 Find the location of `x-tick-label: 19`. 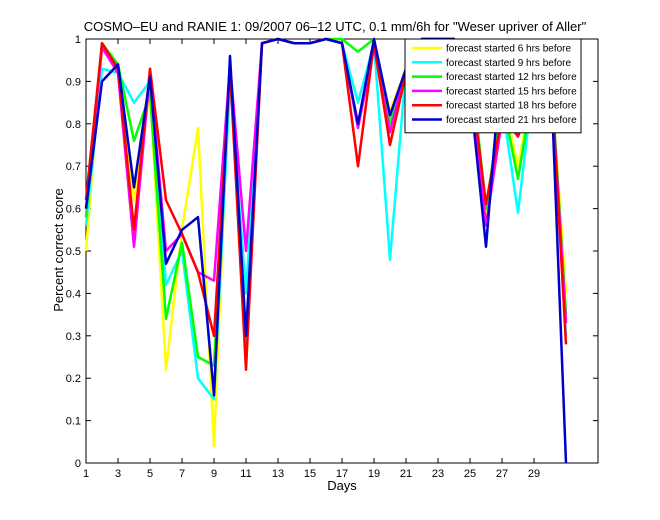

x-tick-label: 19 is located at coordinates (374, 474).